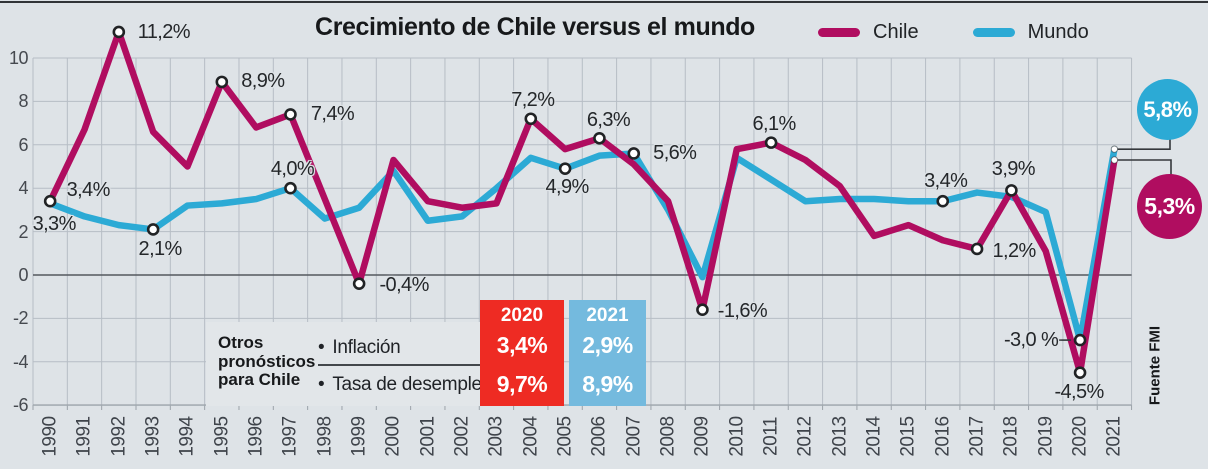 This screenshot has height=469, width=1208. Describe the element at coordinates (1167, 109) in the screenshot. I see `badge-mundo-2021: 5,8%` at that location.